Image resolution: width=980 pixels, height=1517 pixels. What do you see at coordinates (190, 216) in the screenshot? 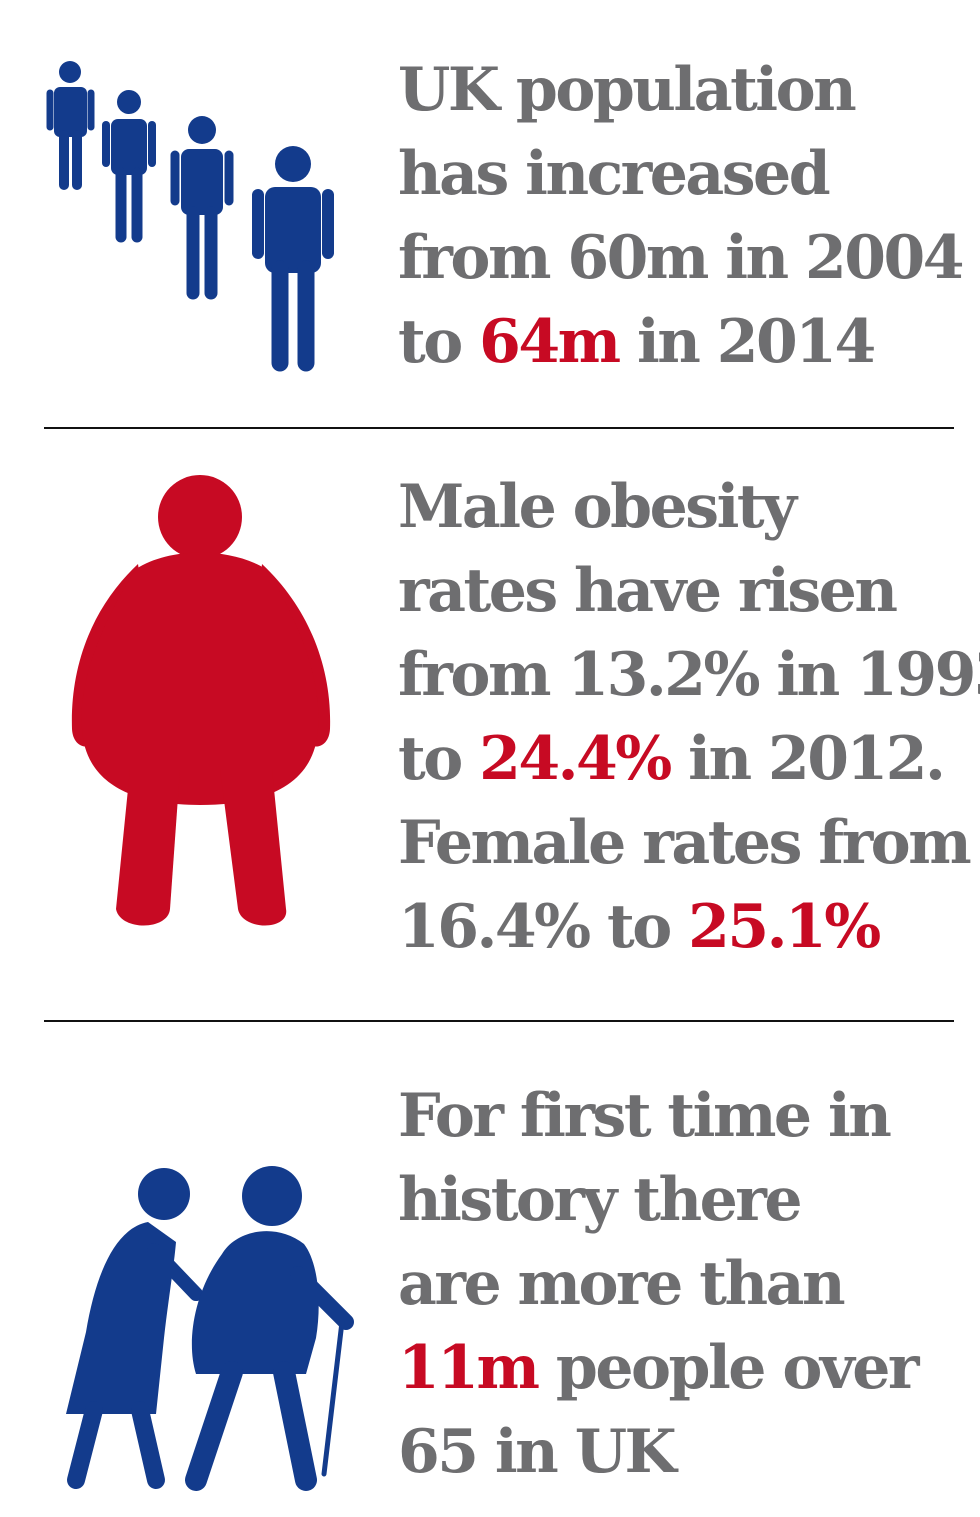
I see `growing-people-icon` at bounding box center [190, 216].